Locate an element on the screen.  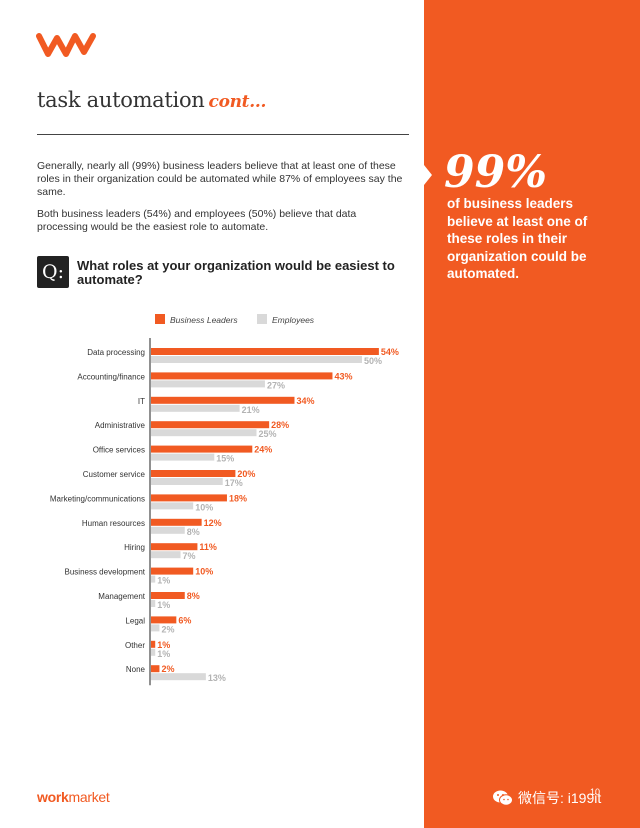
workmarket-logo-icon is located at coordinates (66, 45).